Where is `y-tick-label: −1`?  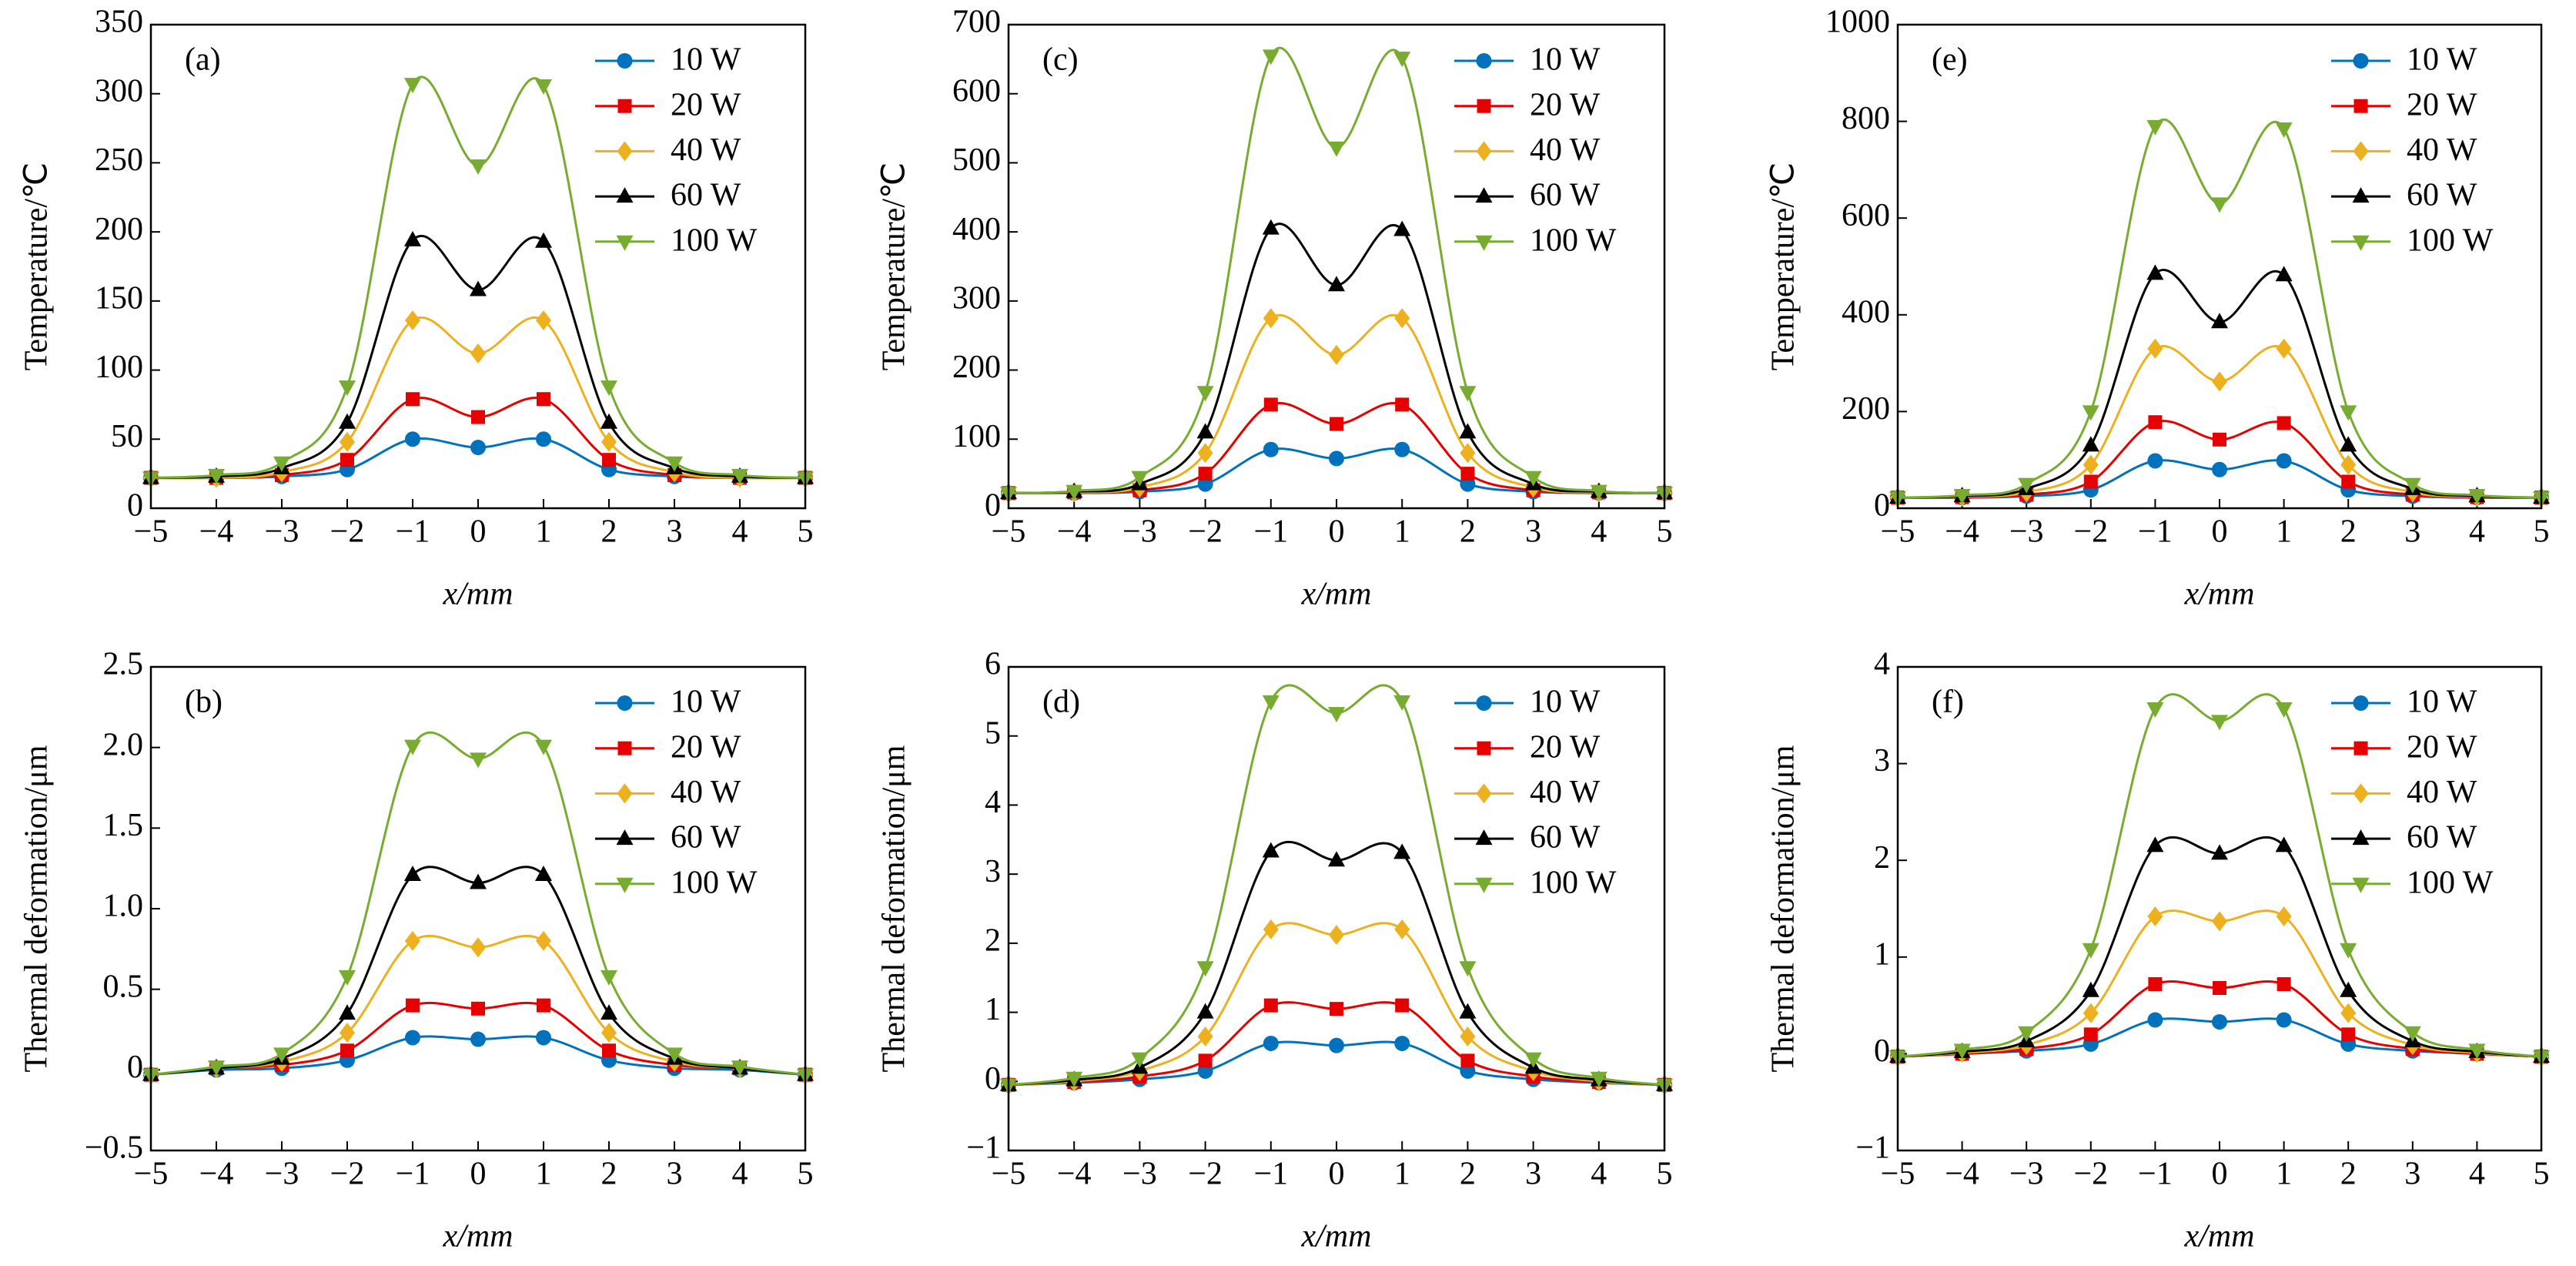 y-tick-label: −1 is located at coordinates (1872, 1148).